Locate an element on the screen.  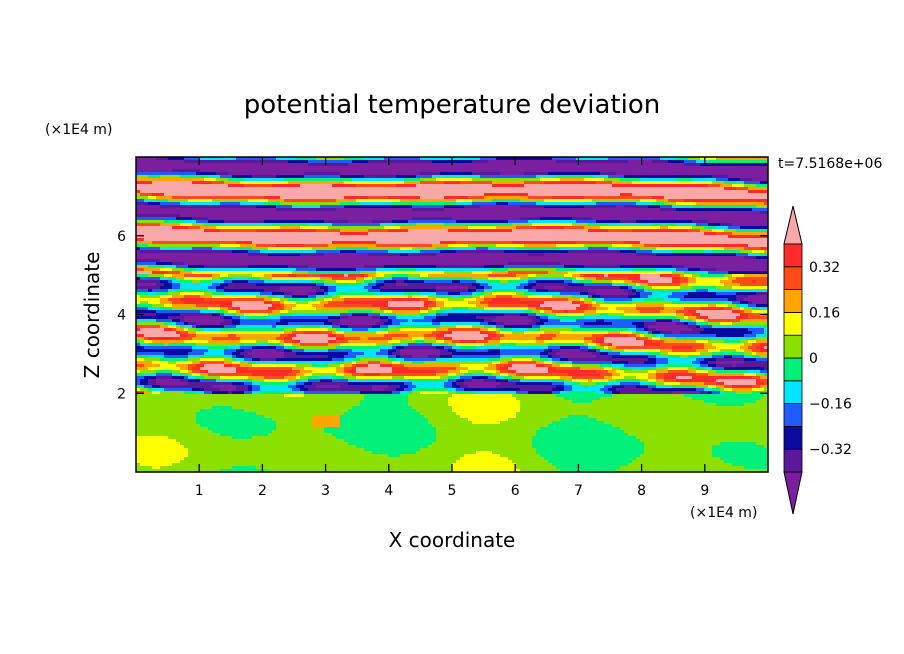
x-tick-label: 8 is located at coordinates (641, 491).